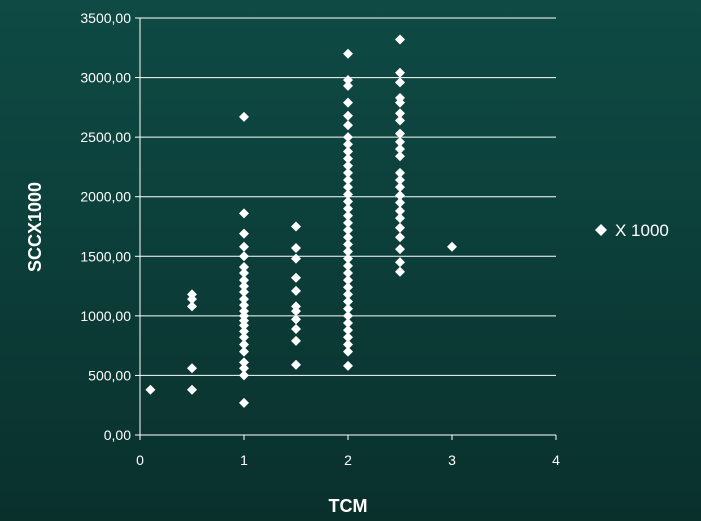 The image size is (701, 521). What do you see at coordinates (105, 78) in the screenshot?
I see `y-tick-label: 3000,00` at bounding box center [105, 78].